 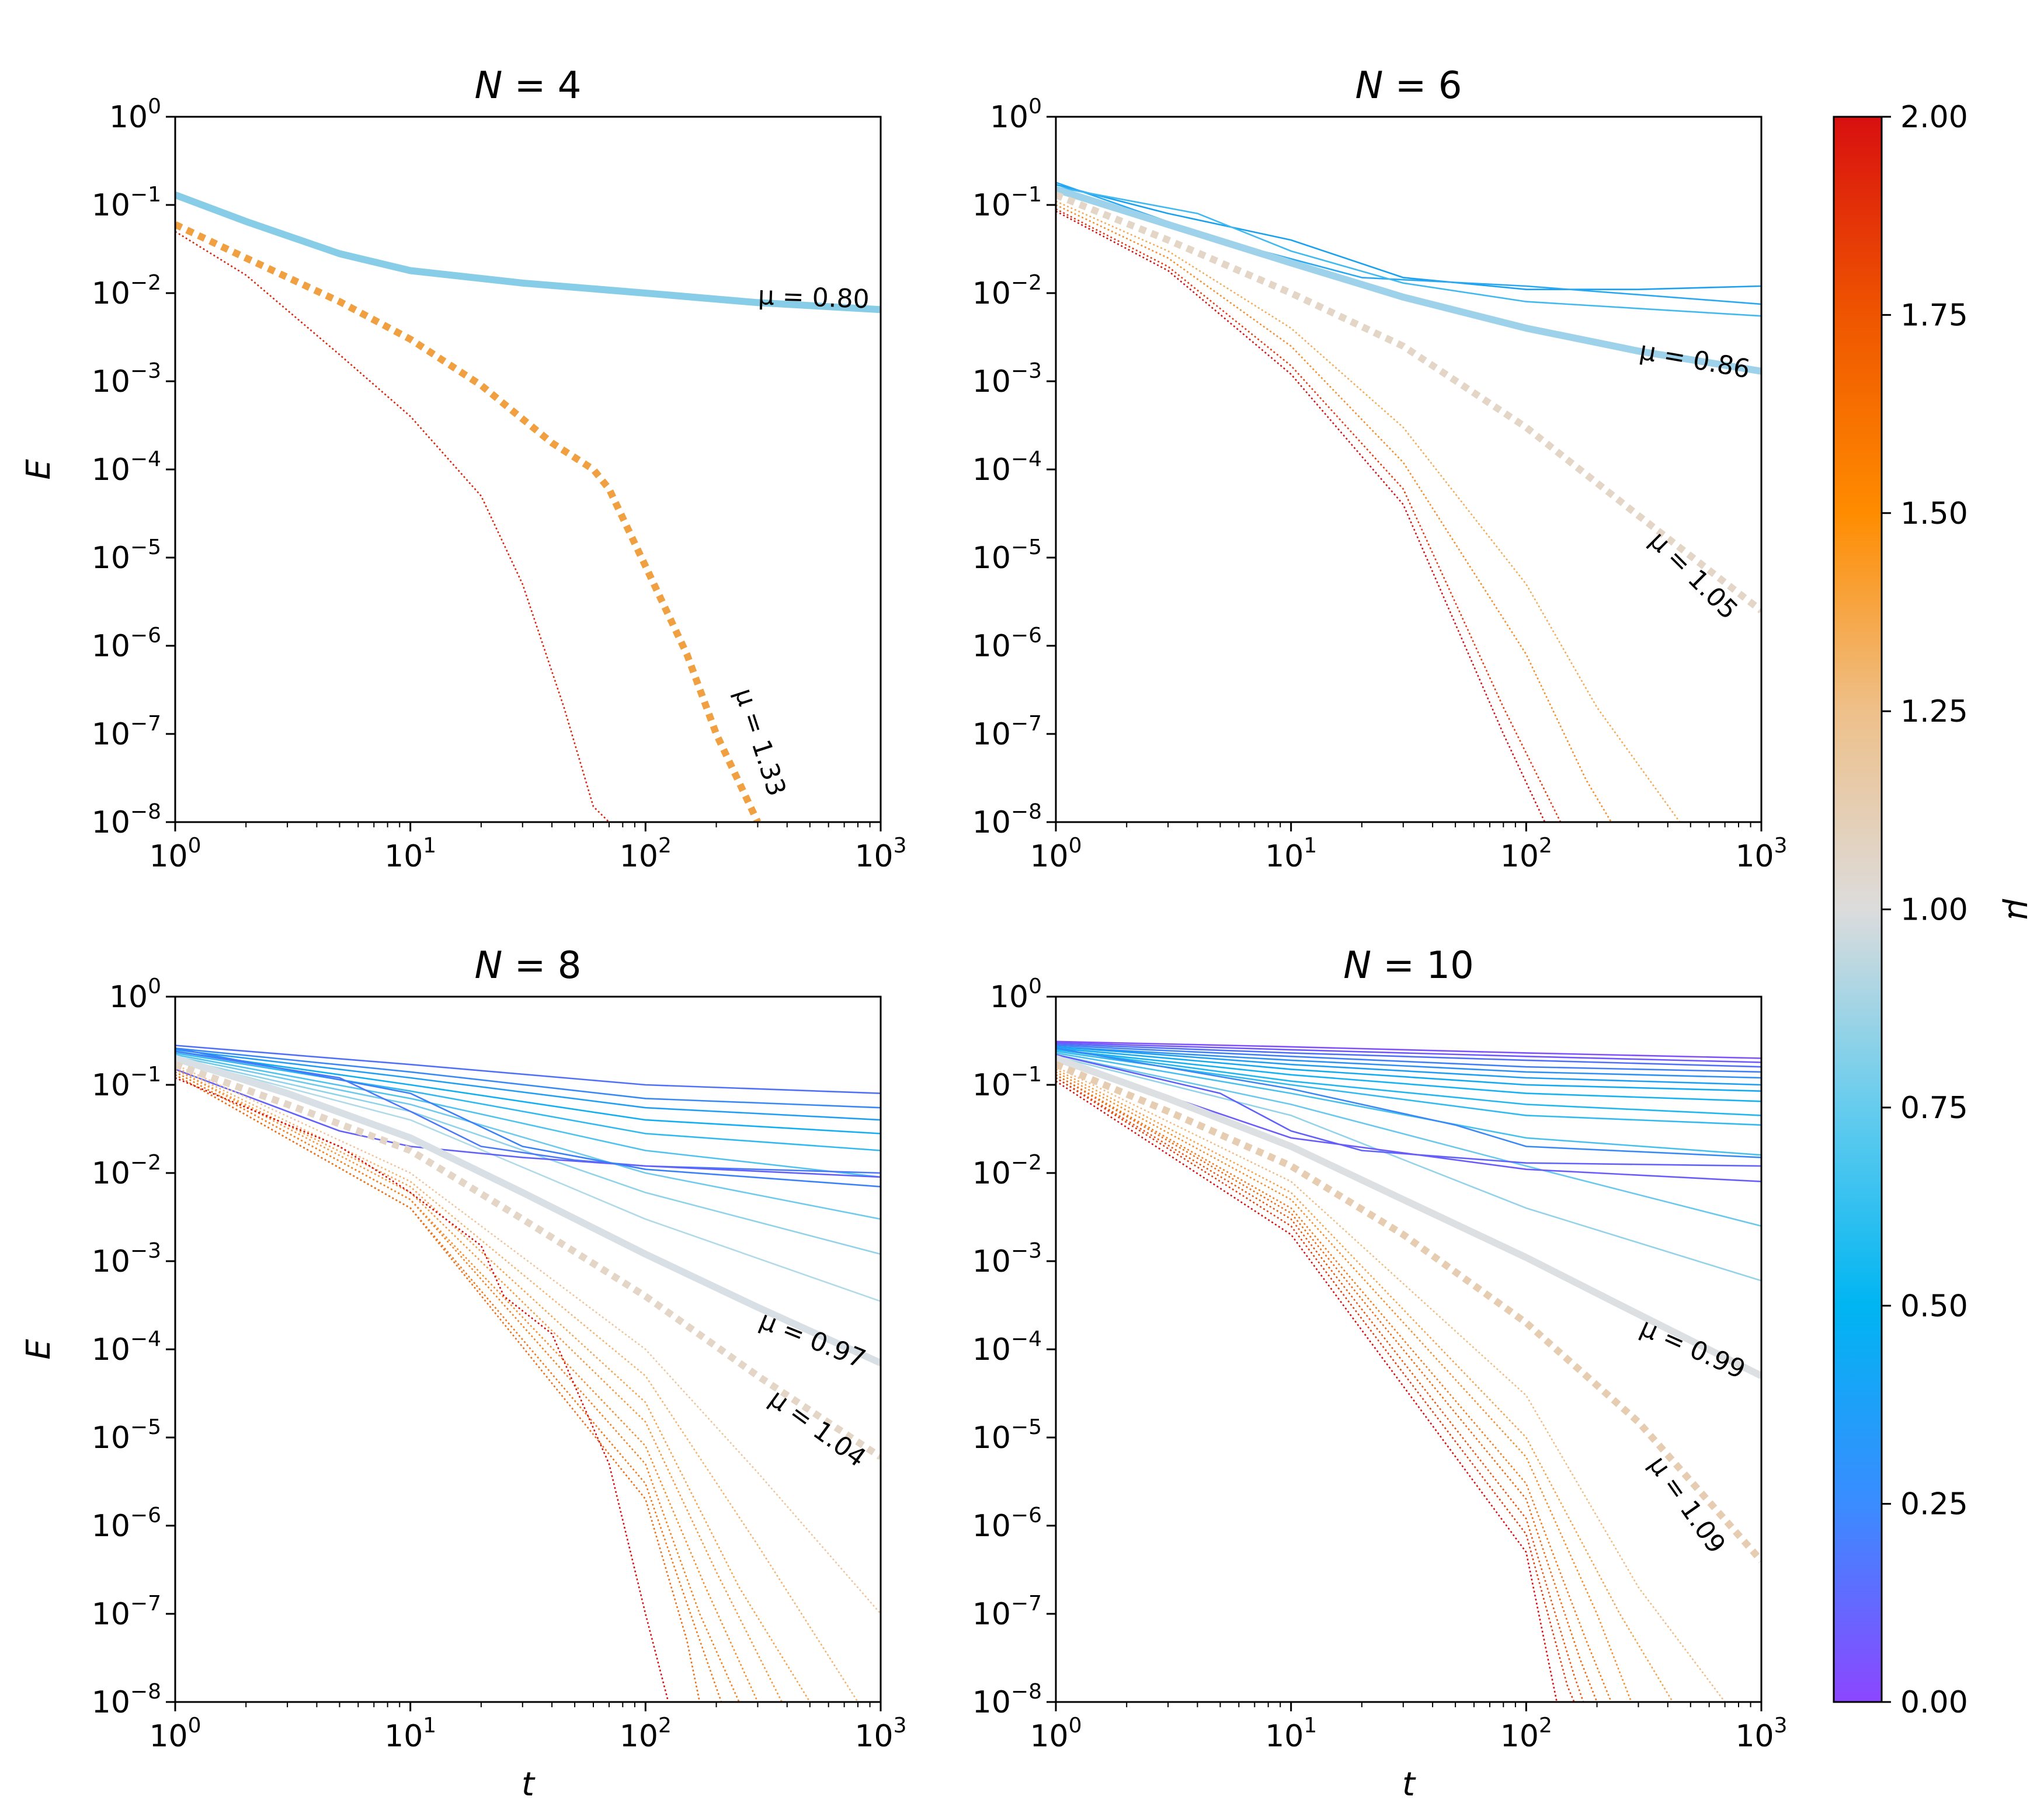 I want to click on series-line-mu-0.35, so click(x=528, y=1117).